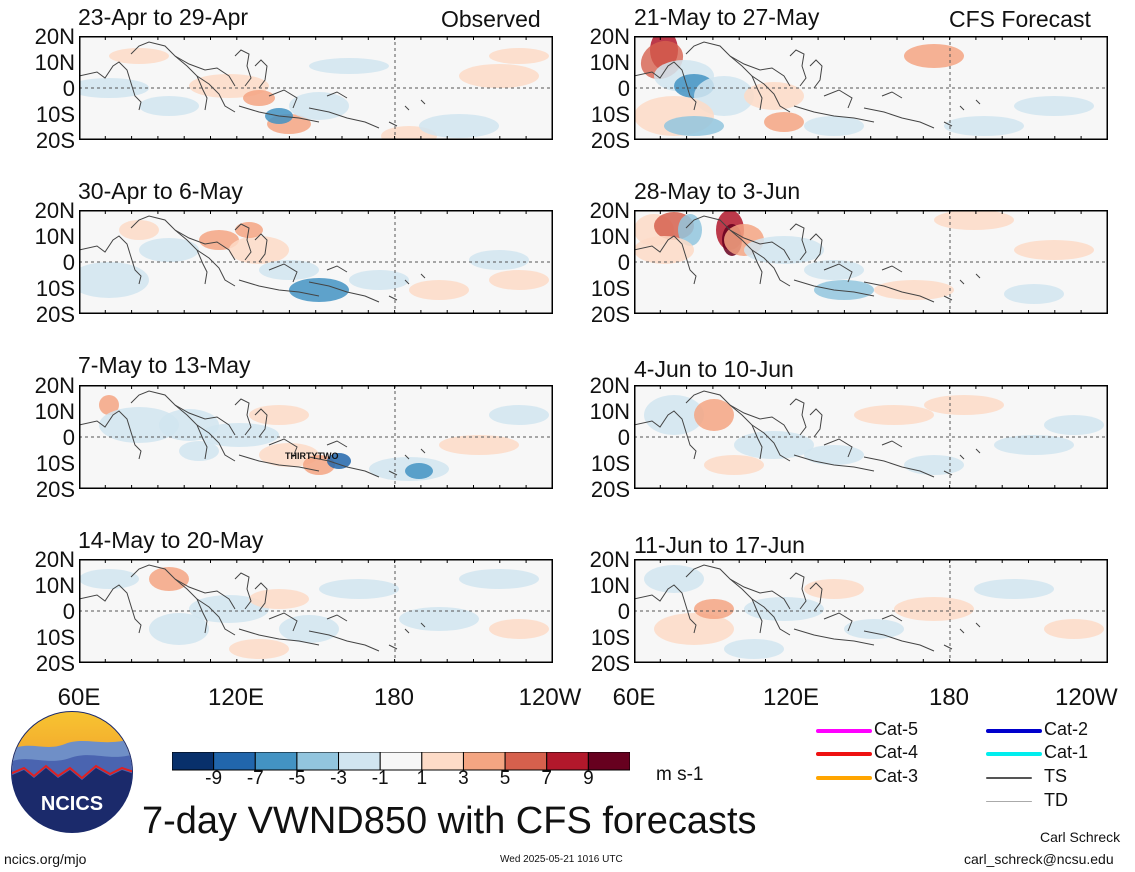 Image resolution: width=1135 pixels, height=872 pixels. Describe the element at coordinates (561, 859) in the screenshot. I see `footer-timestamp: Wed 2025-05-21 1016 UTC` at that location.